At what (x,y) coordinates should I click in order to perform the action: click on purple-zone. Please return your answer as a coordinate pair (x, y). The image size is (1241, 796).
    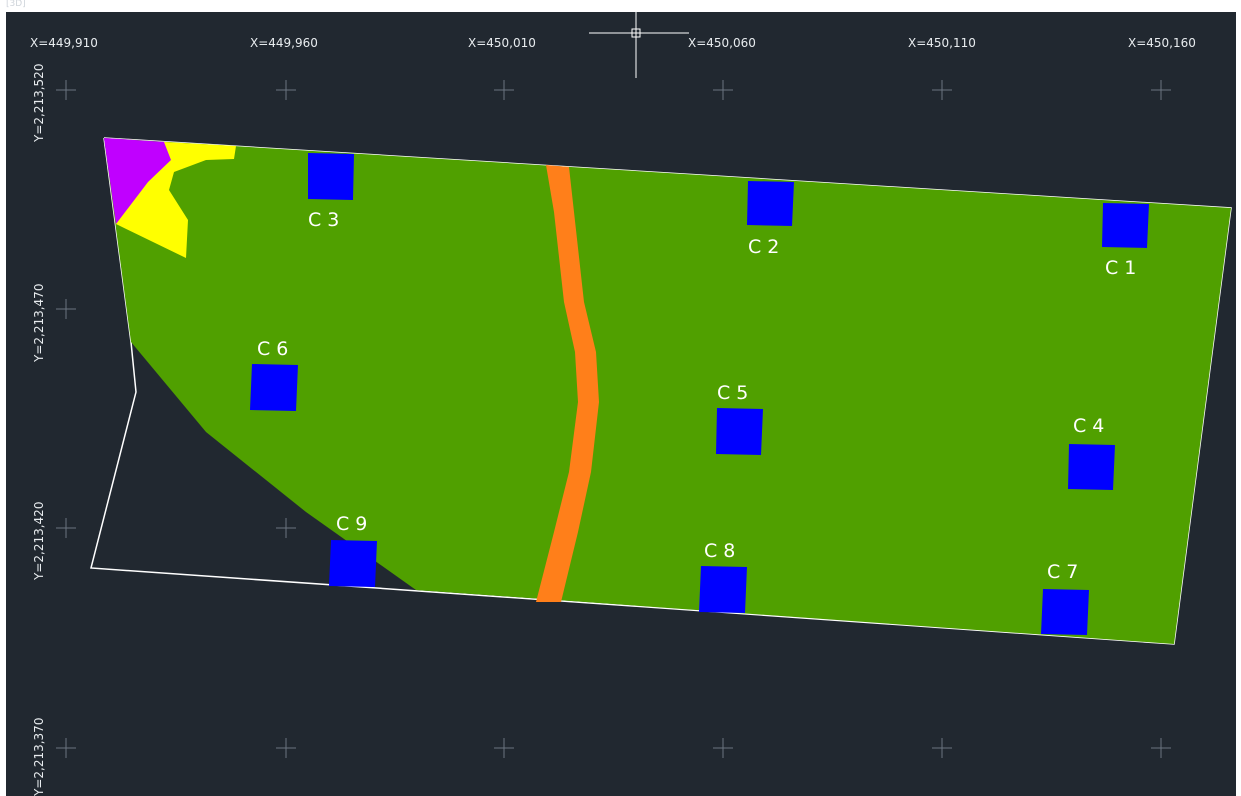
    Looking at the image, I should click on (142, 181).